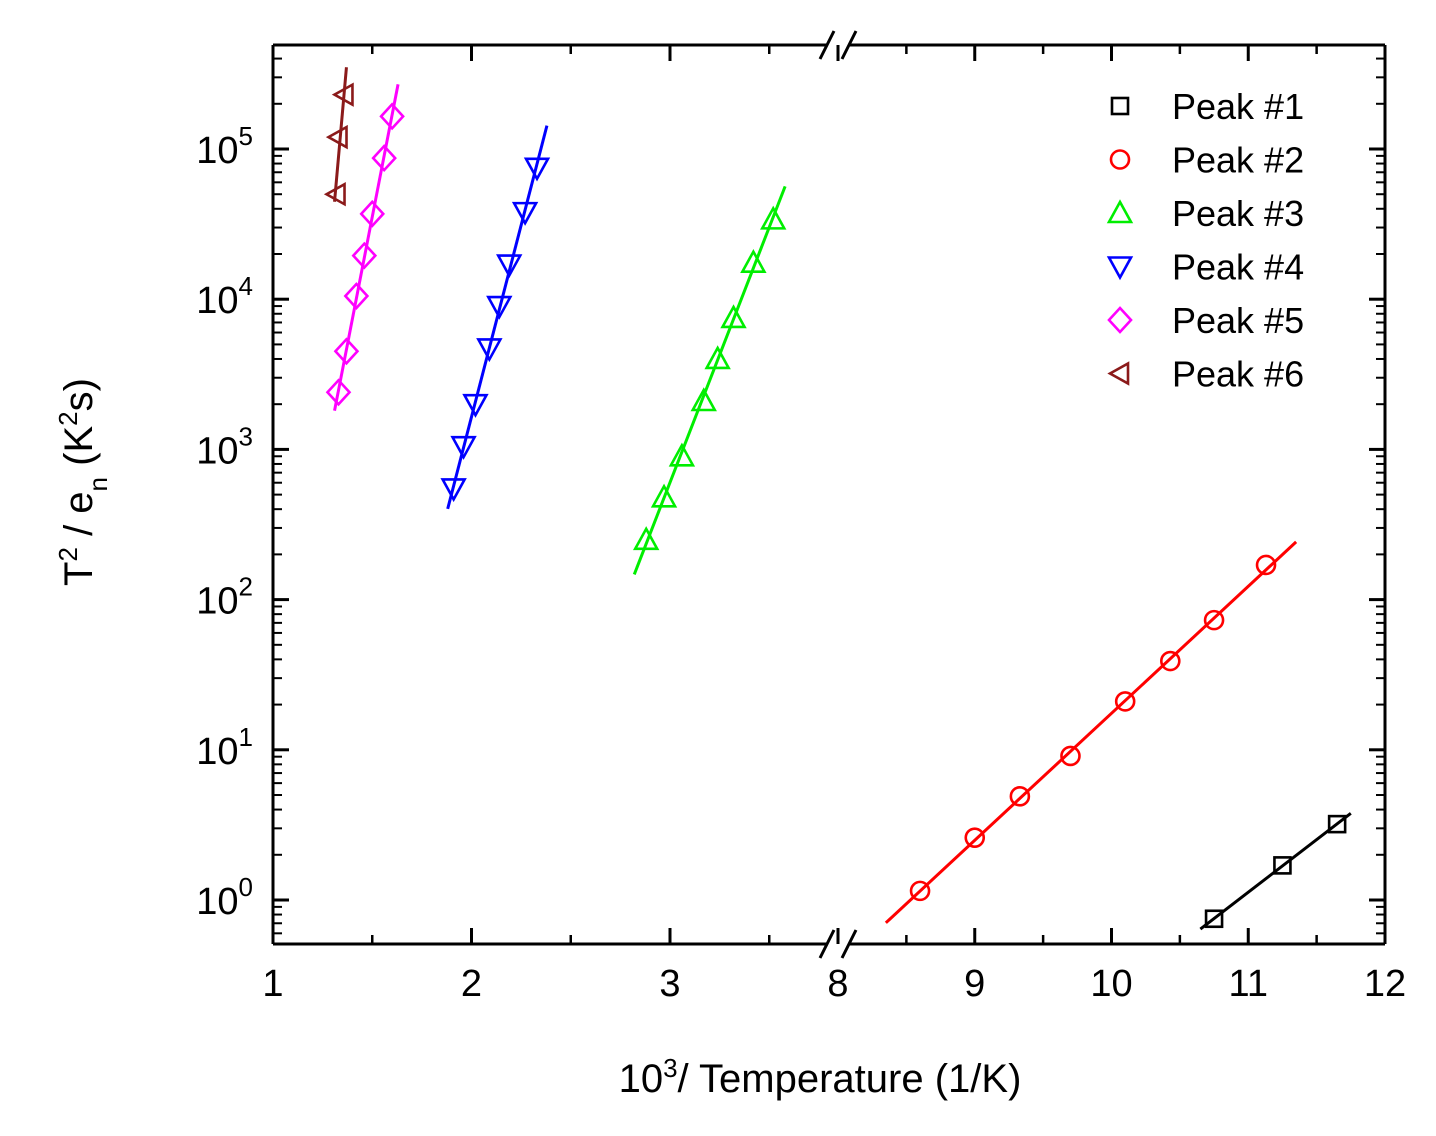  Describe the element at coordinates (1248, 984) in the screenshot. I see `x-tick-label: 11` at that location.